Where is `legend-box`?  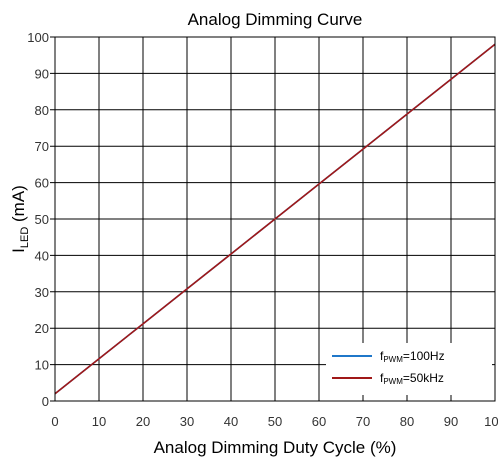
legend-box is located at coordinates (409, 369).